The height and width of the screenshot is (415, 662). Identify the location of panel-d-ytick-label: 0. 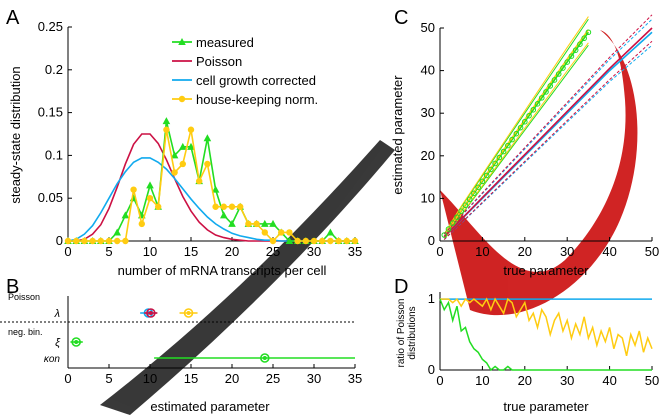
(431, 369).